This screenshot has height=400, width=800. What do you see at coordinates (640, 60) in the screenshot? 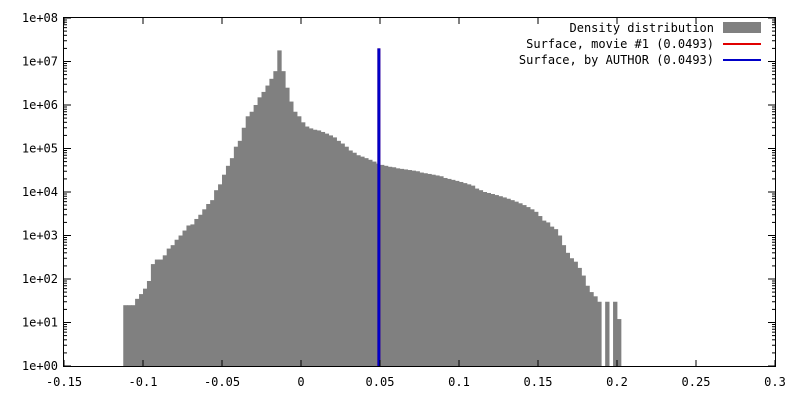
I see `legend-entry-author: Surface, by AUTHOR (0.0493)` at bounding box center [640, 60].